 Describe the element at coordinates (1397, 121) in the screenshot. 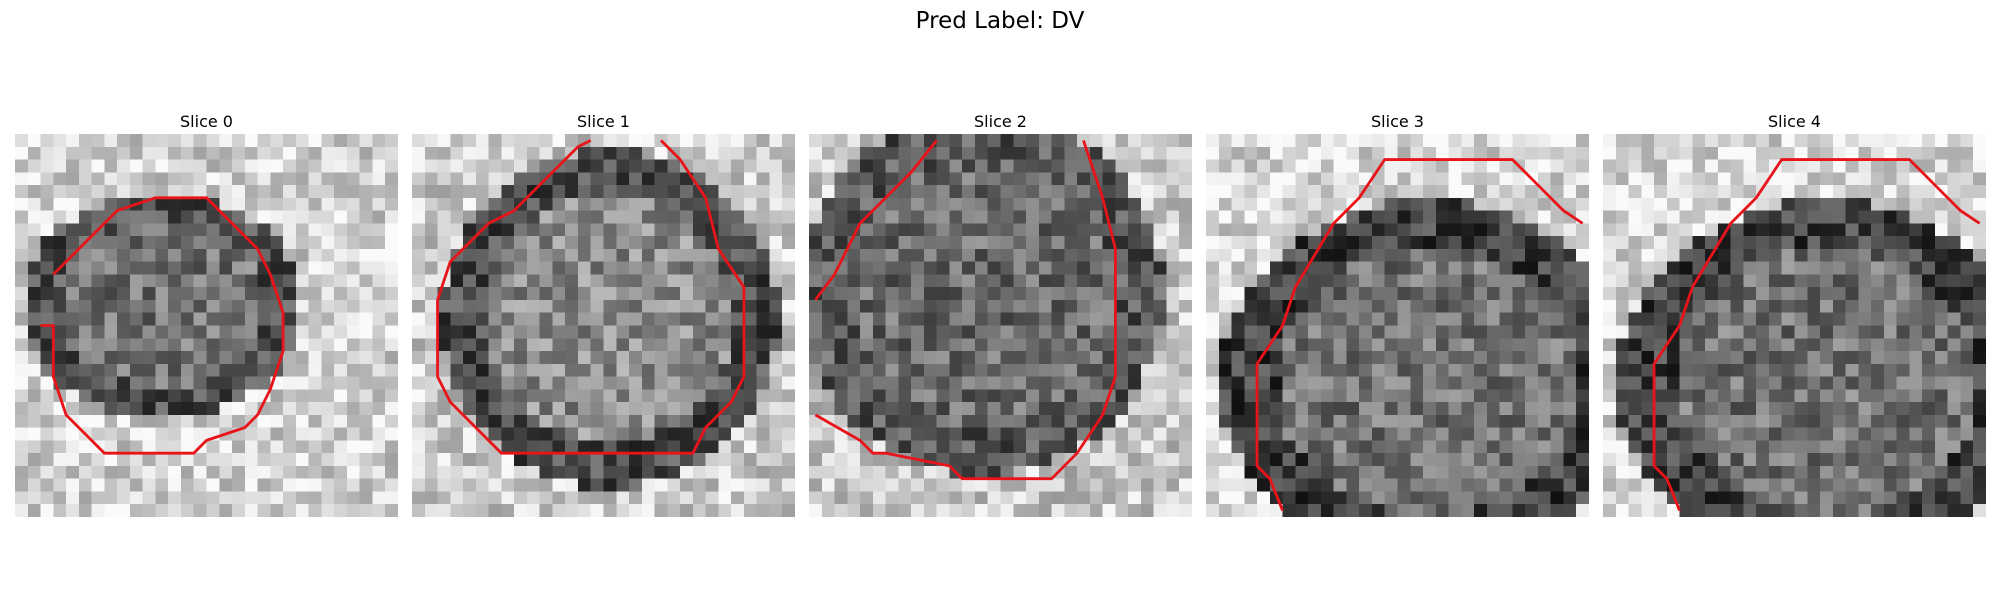

I see `slice-title-3: Slice 3` at that location.